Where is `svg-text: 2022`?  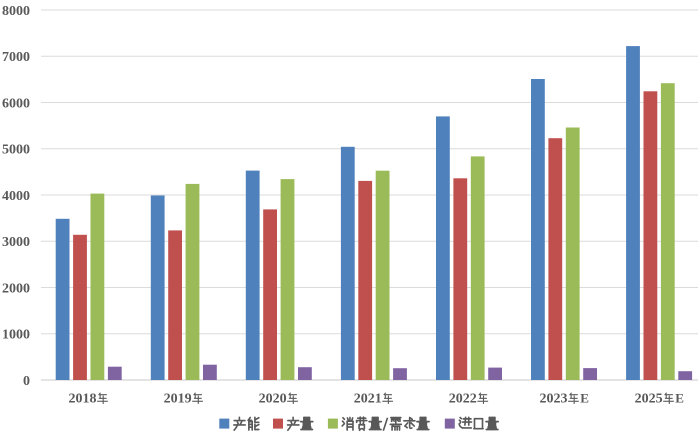 svg-text: 2022 is located at coordinates (463, 399).